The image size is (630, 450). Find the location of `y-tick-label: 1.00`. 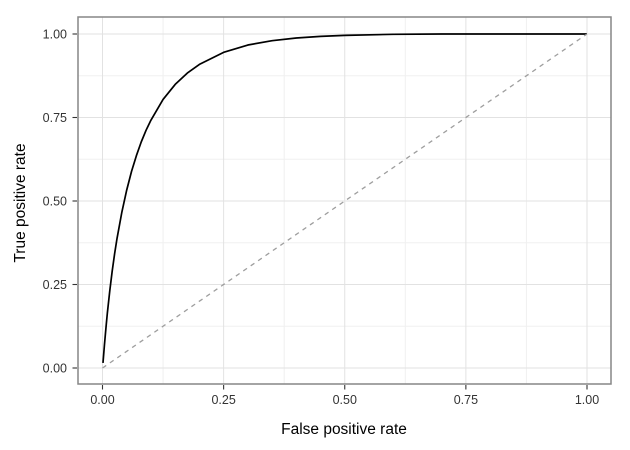

y-tick-label: 1.00 is located at coordinates (55, 35).